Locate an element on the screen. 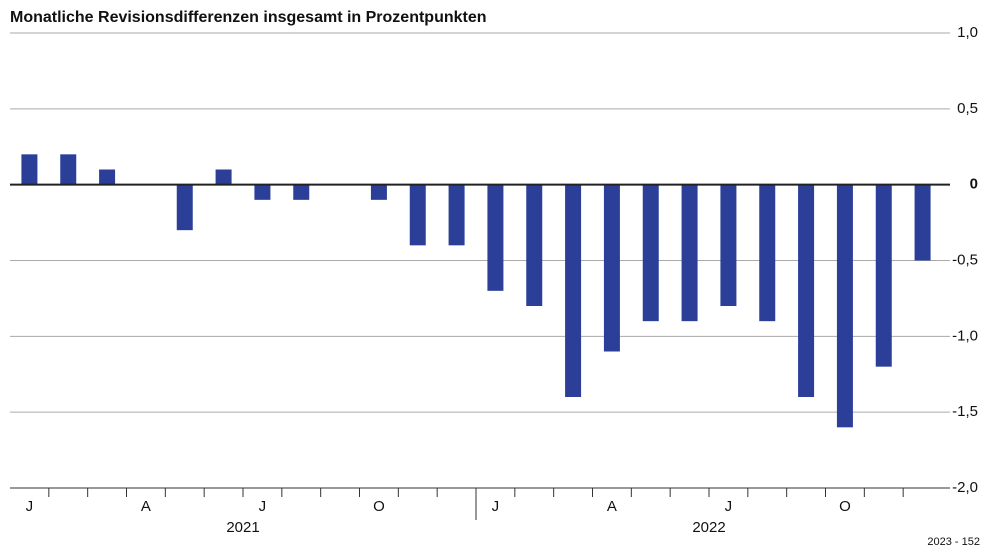 This screenshot has height=551, width=992. source-note: 2023 - 152 is located at coordinates (953, 542).